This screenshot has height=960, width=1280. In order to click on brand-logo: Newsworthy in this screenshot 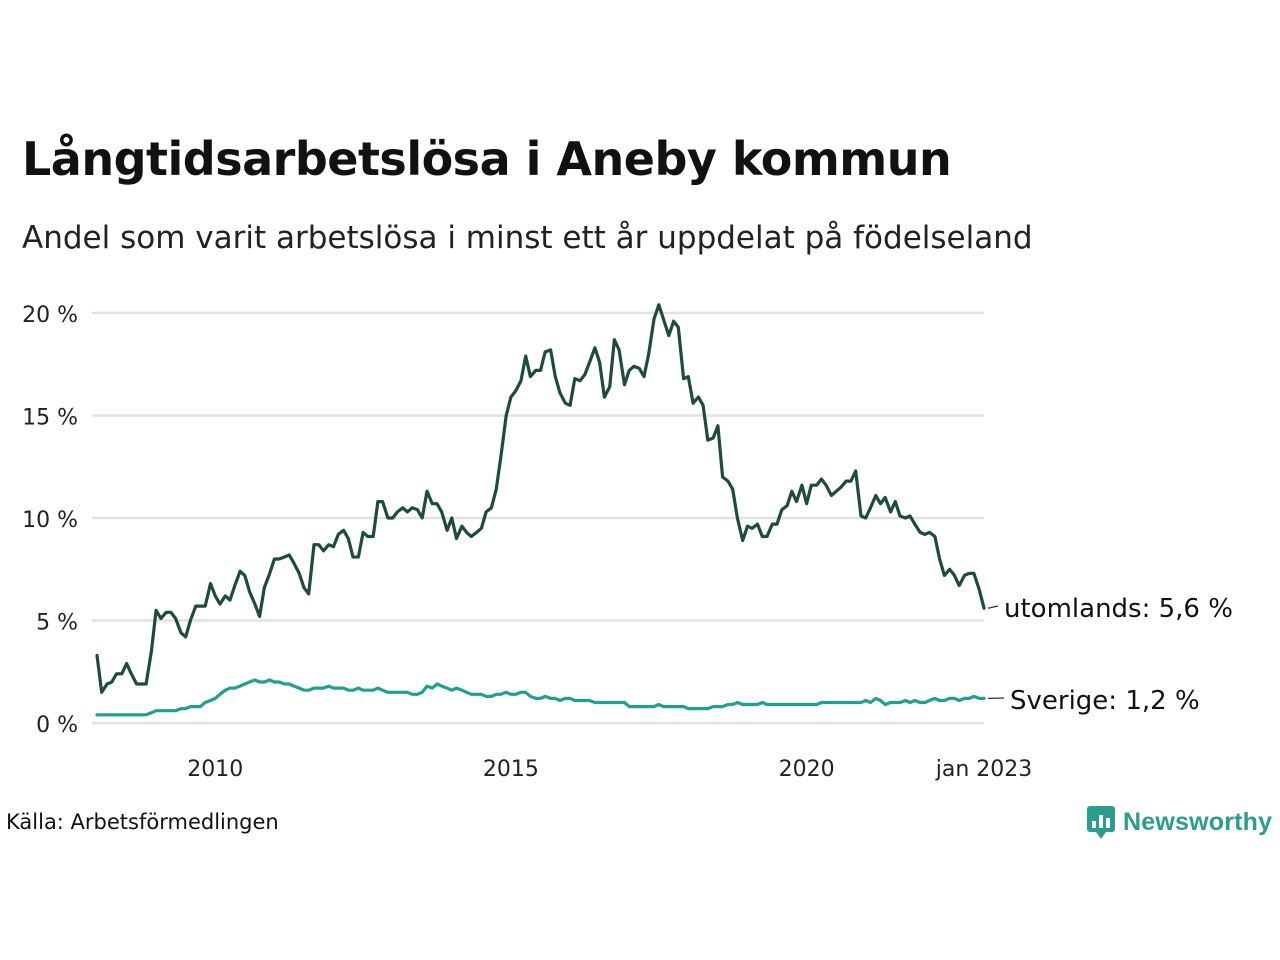, I will do `click(1179, 822)`.